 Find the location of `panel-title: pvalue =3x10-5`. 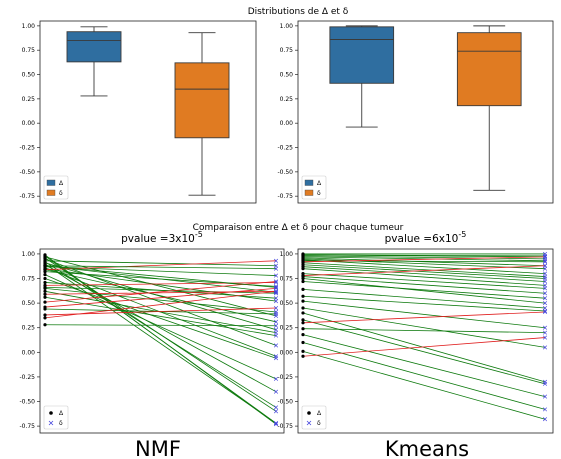

panel-title: pvalue =3x10-5 is located at coordinates (162, 237).